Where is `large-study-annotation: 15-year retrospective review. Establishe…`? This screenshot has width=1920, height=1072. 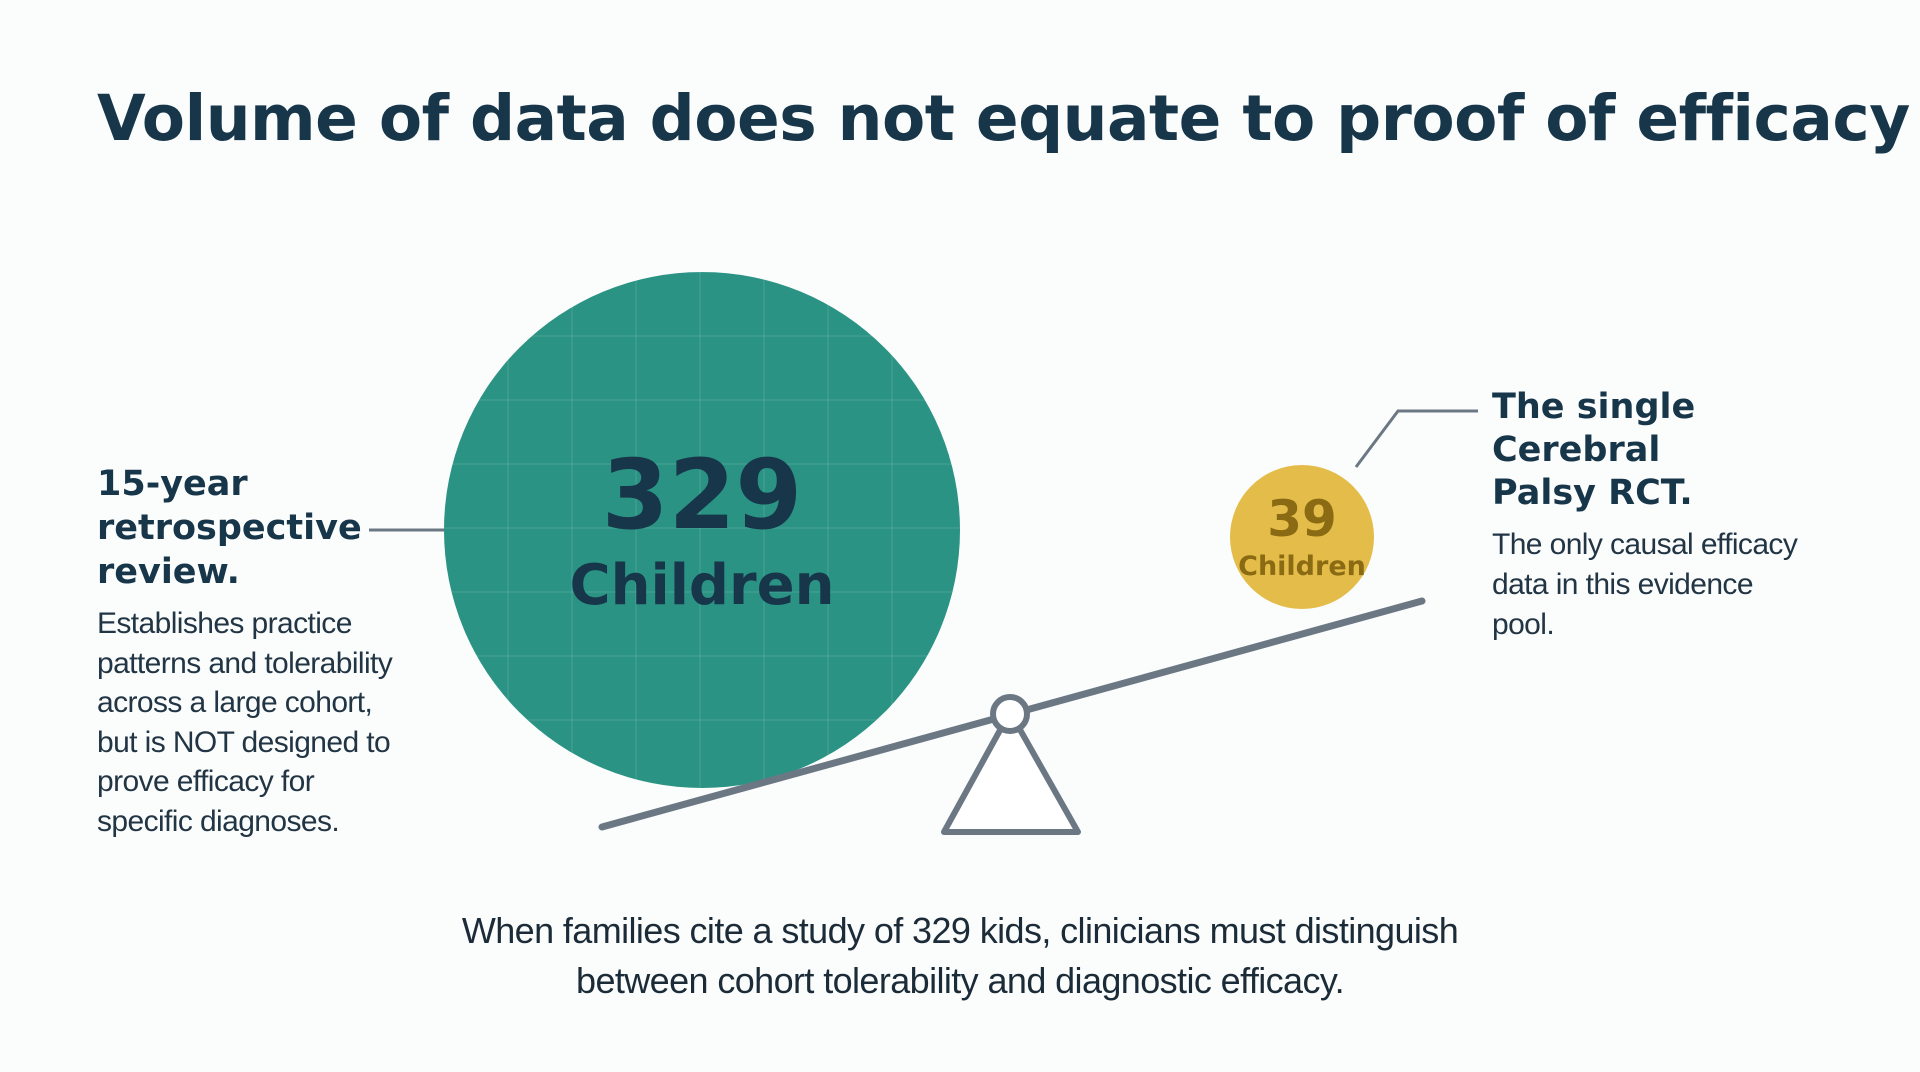 large-study-annotation: 15-year retrospective review. Establishe… is located at coordinates (277, 651).